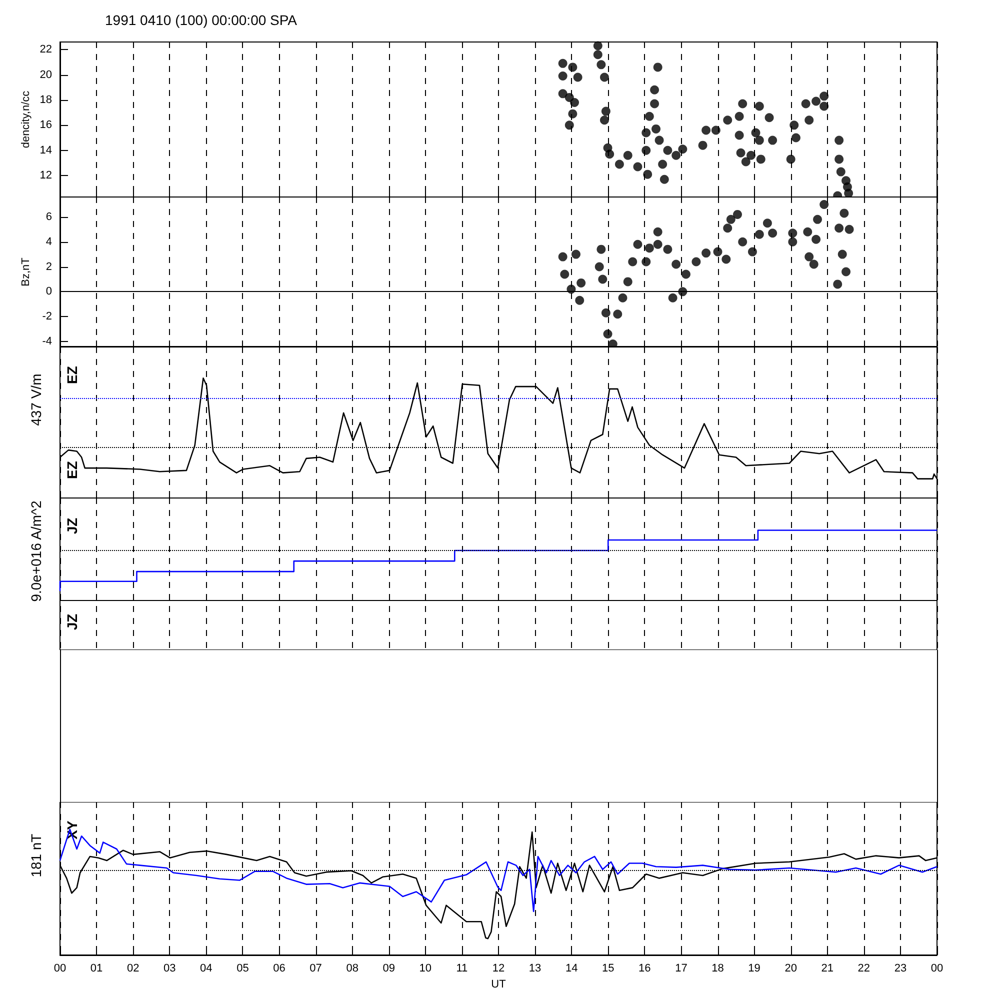 Image resolution: width=1000 pixels, height=1000 pixels. Describe the element at coordinates (535, 968) in the screenshot. I see `x-tick-label: 13` at that location.